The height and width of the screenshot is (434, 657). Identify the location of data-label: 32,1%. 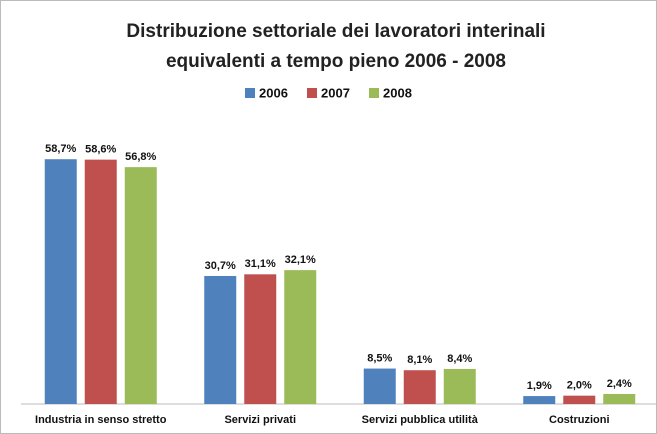
(300, 260).